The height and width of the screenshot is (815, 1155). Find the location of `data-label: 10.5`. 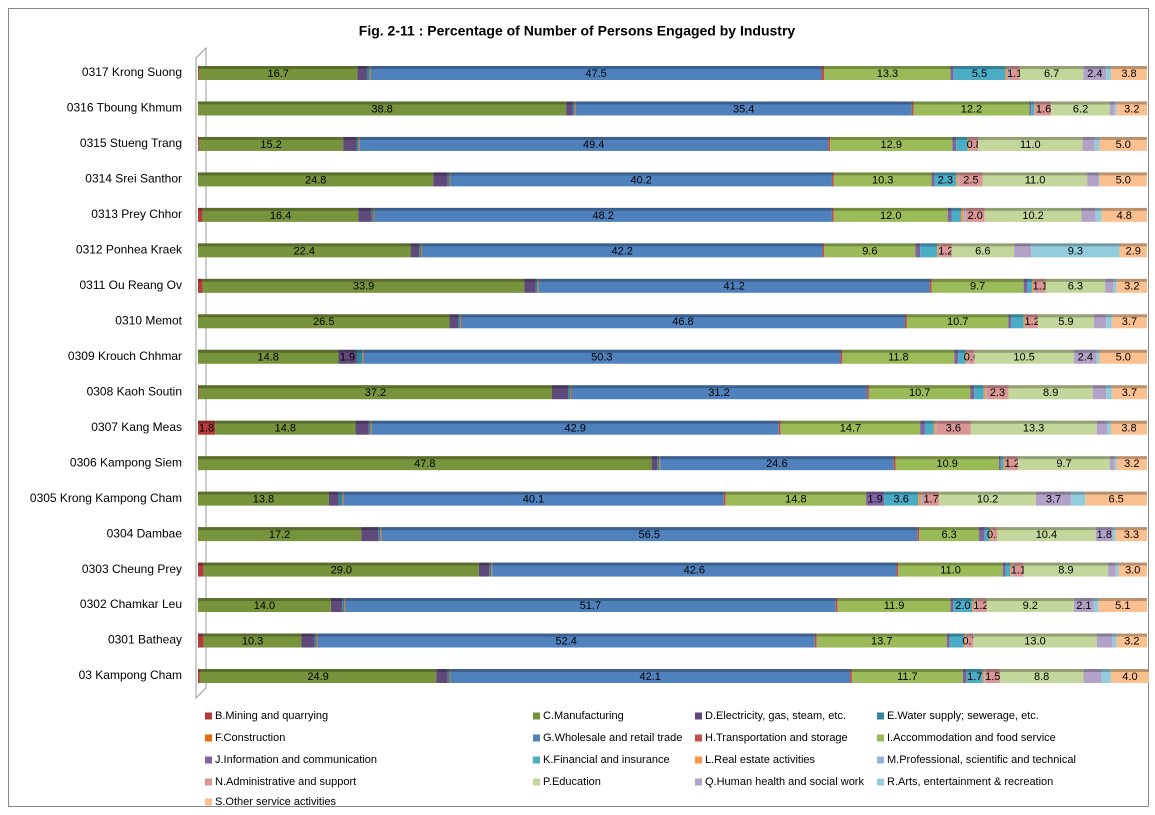

data-label: 10.5 is located at coordinates (1023, 358).